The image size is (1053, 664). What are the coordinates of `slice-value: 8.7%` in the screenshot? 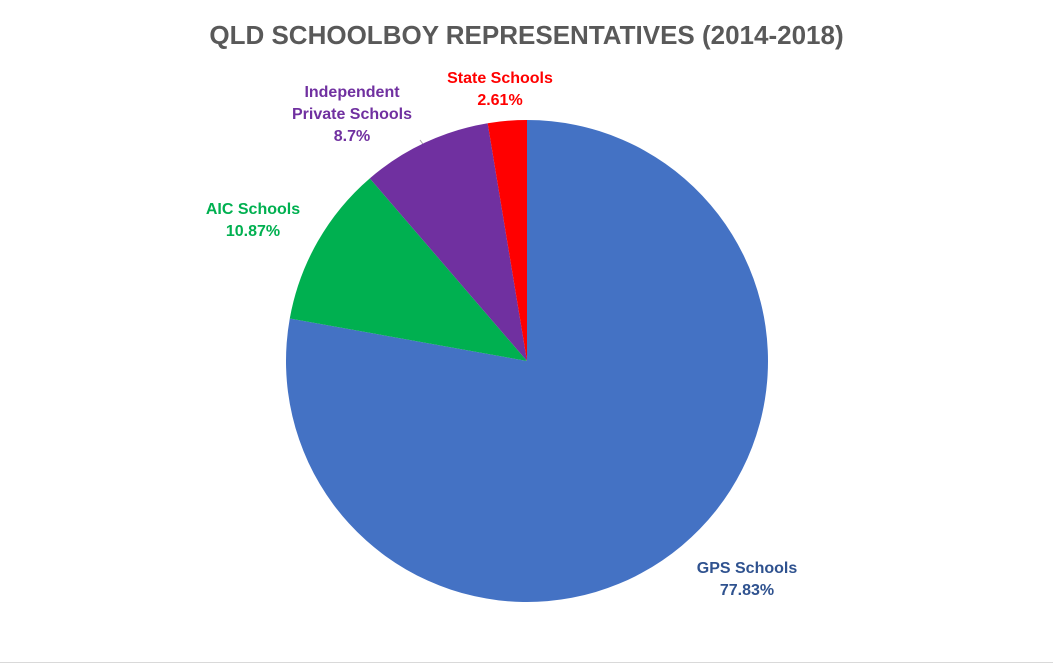 It's located at (352, 136).